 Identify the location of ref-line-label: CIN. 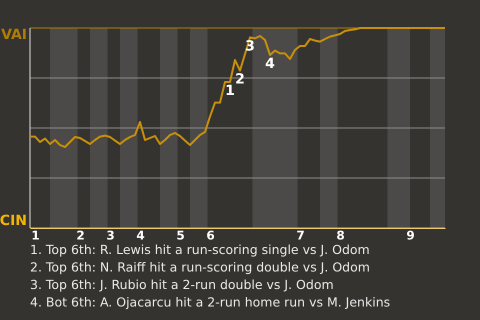
(13, 221).